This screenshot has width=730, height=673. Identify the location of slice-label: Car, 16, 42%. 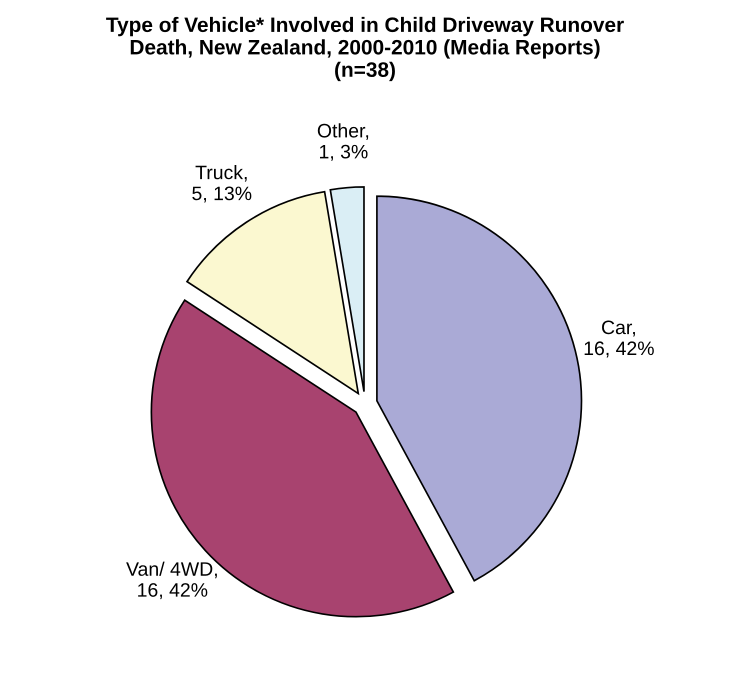
(619, 339).